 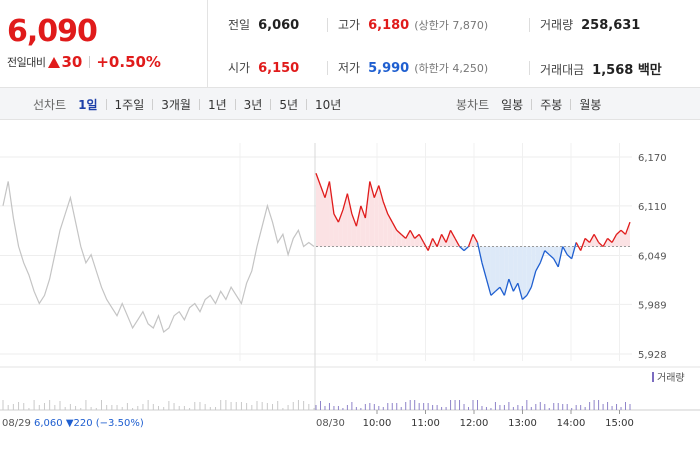 What do you see at coordinates (652, 257) in the screenshot?
I see `y-tick-label: 6,049` at bounding box center [652, 257].